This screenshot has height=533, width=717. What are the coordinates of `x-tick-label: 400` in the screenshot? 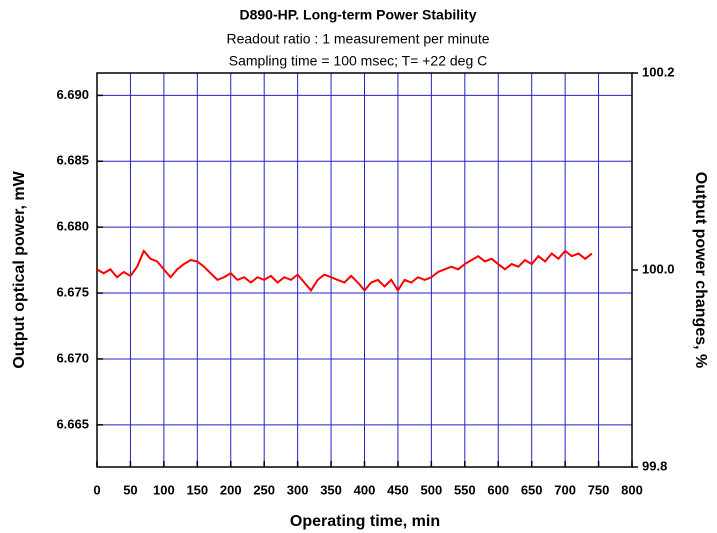 It's located at (365, 489).